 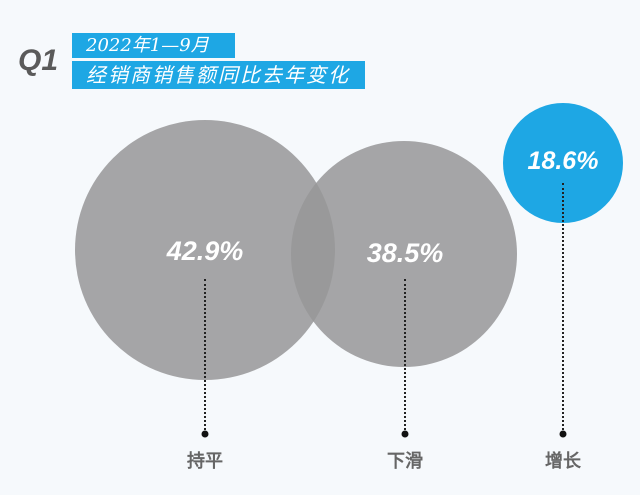 What do you see at coordinates (205, 461) in the screenshot?
I see `label-flat: 持平` at bounding box center [205, 461].